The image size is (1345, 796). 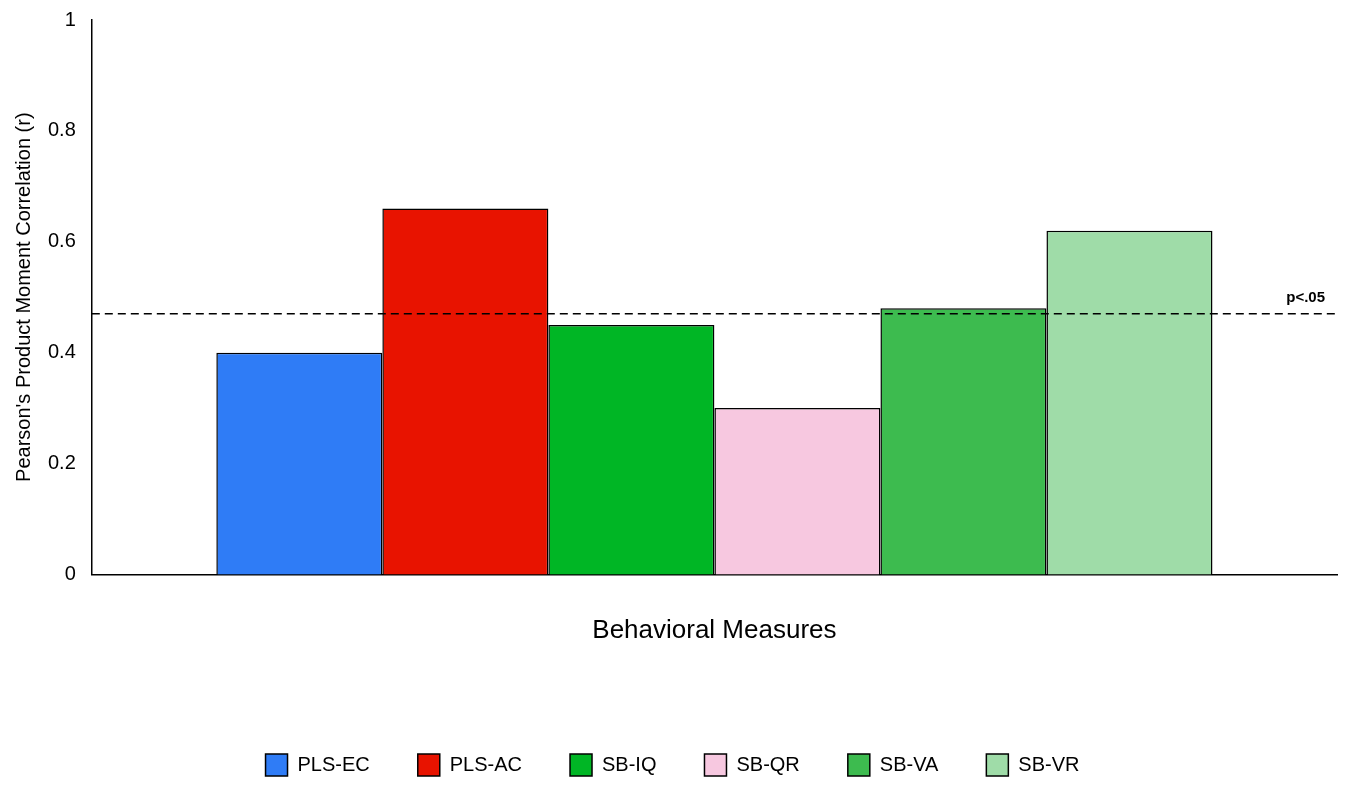 I want to click on legend-label: SB-IQ, so click(x=629, y=763).